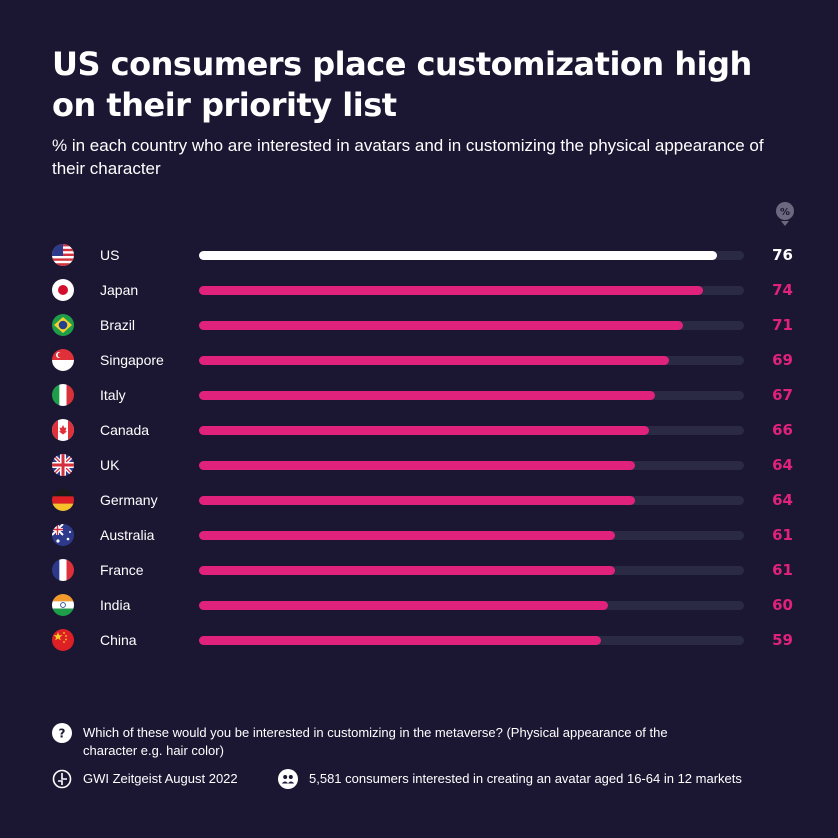 The width and height of the screenshot is (838, 838). I want to click on value-label: 67, so click(782, 394).